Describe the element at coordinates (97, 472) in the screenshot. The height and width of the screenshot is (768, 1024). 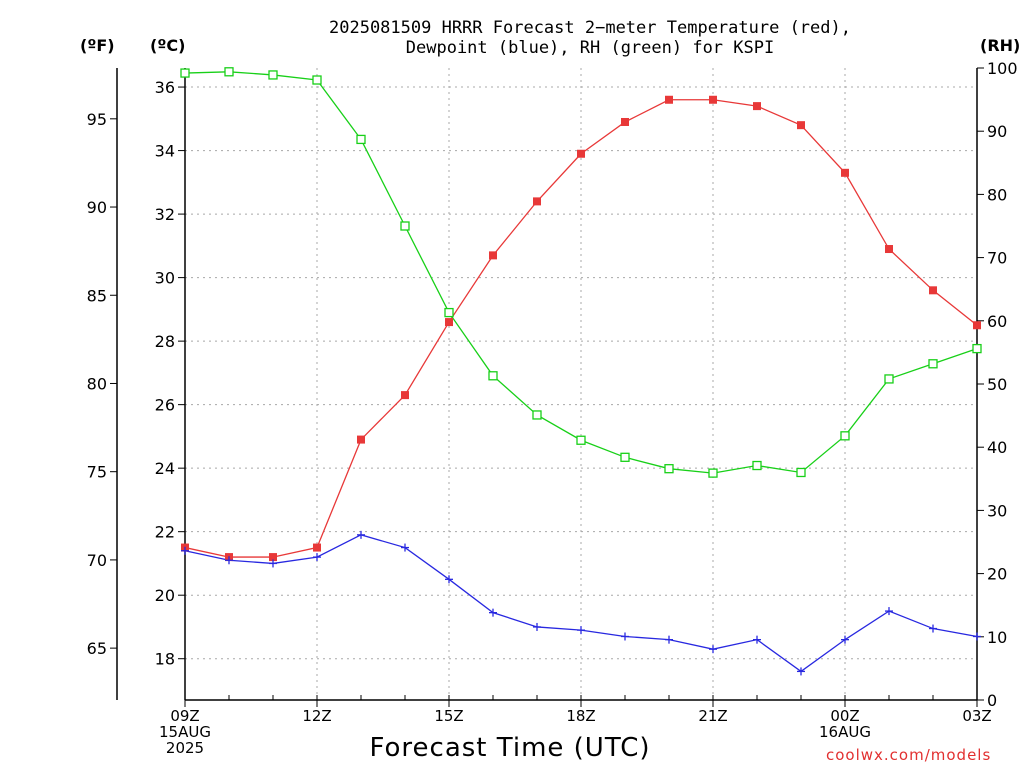
I see `fahrenheit-tick-label: 75` at that location.